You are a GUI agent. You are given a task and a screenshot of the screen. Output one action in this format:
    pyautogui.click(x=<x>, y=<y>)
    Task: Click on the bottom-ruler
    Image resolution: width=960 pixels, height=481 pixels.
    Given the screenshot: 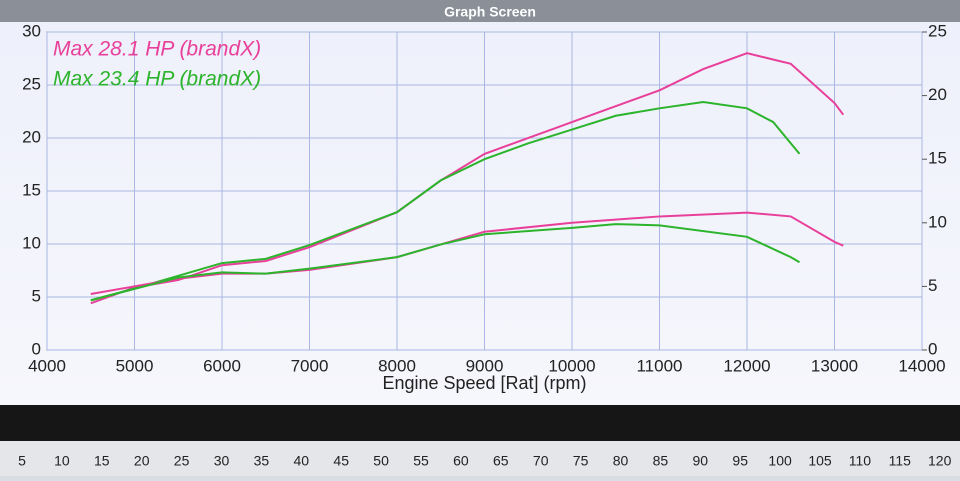 What is the action you would take?
    pyautogui.click(x=480, y=458)
    